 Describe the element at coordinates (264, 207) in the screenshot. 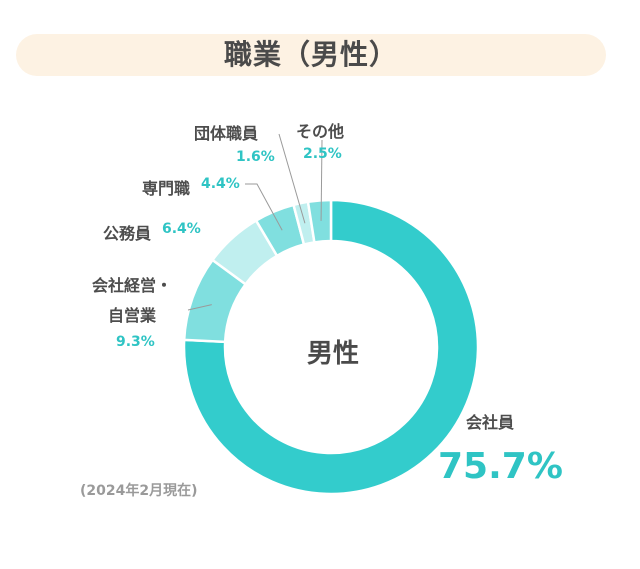

I see `leader-professional` at that location.